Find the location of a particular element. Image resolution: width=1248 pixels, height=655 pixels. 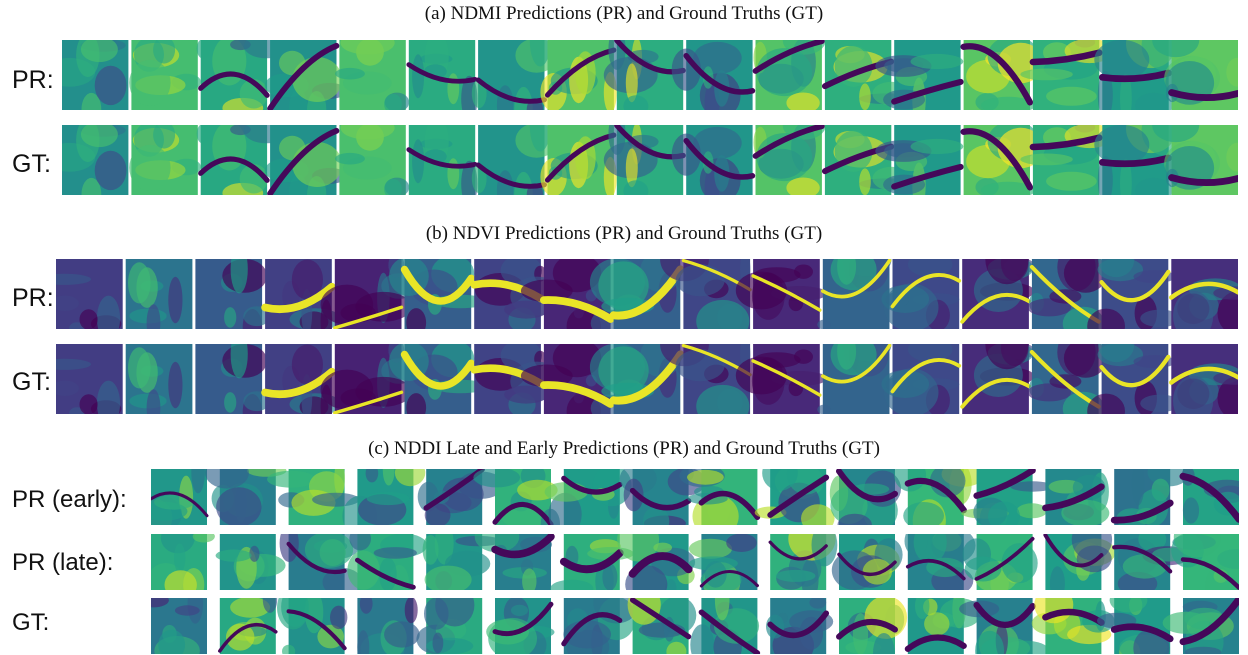

row-label-ndmi-gt: GT: is located at coordinates (31, 164).